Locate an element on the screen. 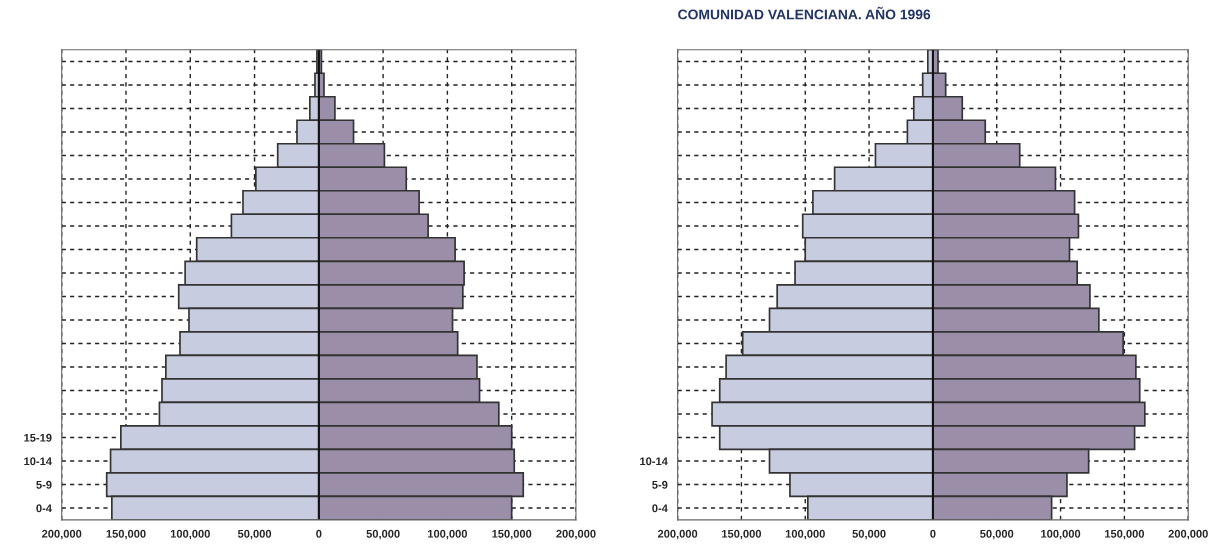 Image resolution: width=1210 pixels, height=553 pixels. y-tick-label: 15-19 is located at coordinates (38, 437).